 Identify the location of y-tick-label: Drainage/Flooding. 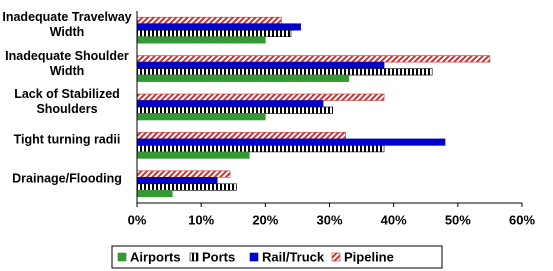
(67, 178).